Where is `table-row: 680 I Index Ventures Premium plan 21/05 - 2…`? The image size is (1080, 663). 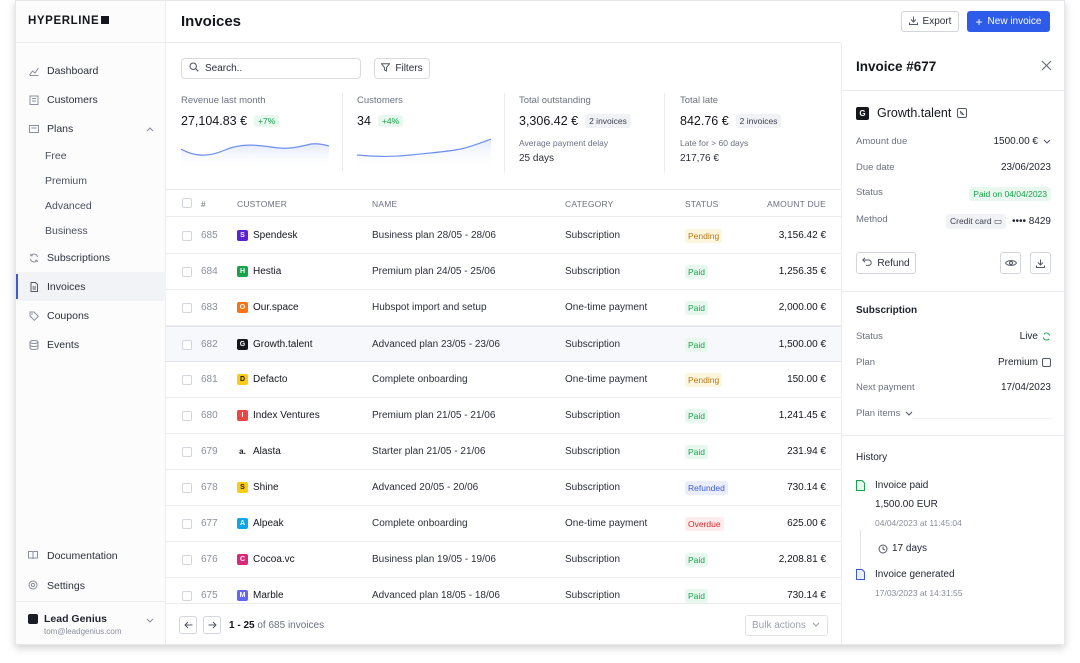 table-row: 680 I Index Ventures Premium plan 21/05 - 2… is located at coordinates (503, 416).